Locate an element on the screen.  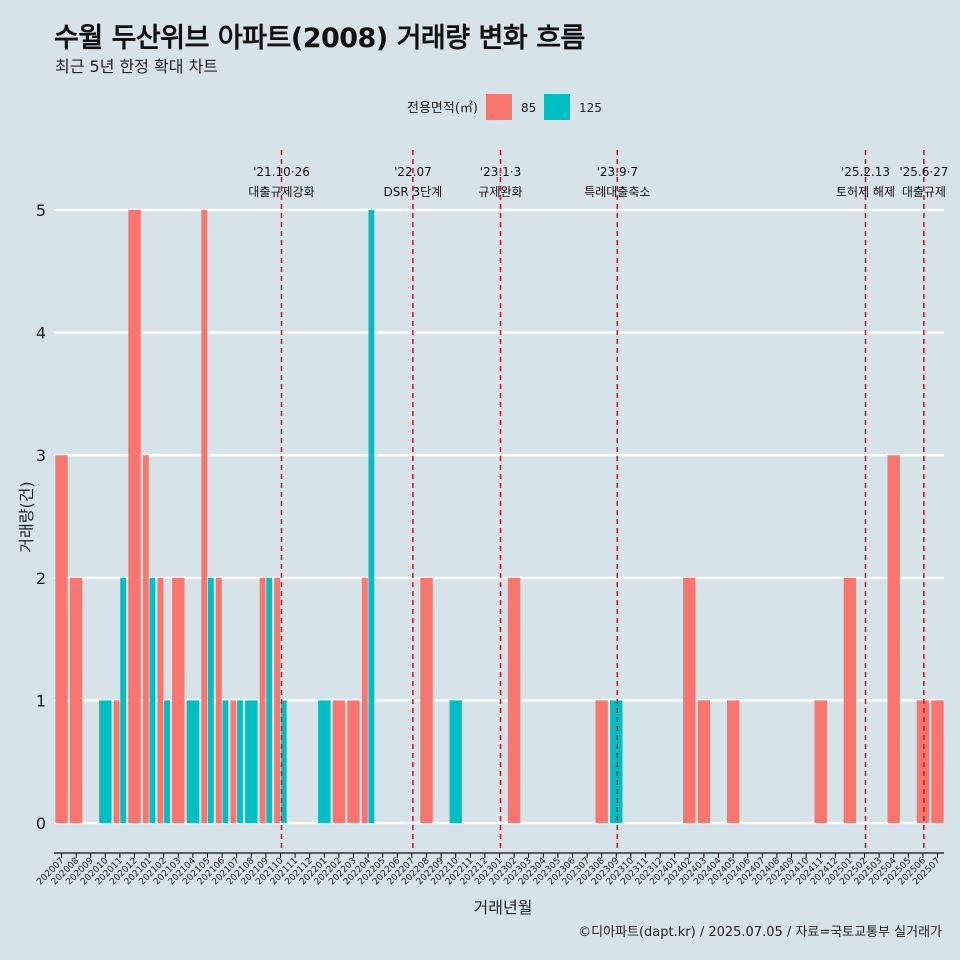
event-label: 대출규제 is located at coordinates (924, 192).